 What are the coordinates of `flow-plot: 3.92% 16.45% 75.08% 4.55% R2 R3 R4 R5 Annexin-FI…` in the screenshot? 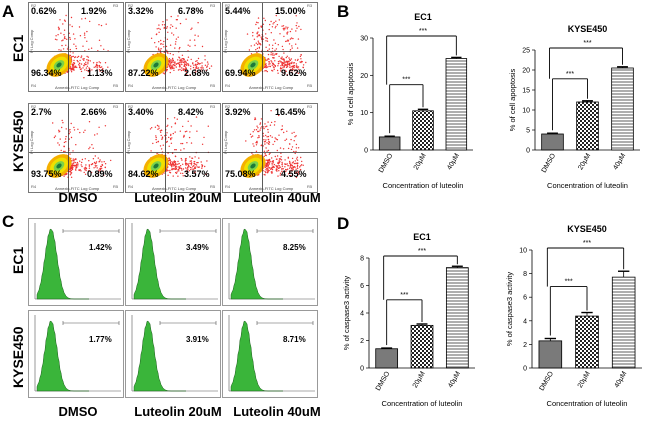 It's located at (270, 148).